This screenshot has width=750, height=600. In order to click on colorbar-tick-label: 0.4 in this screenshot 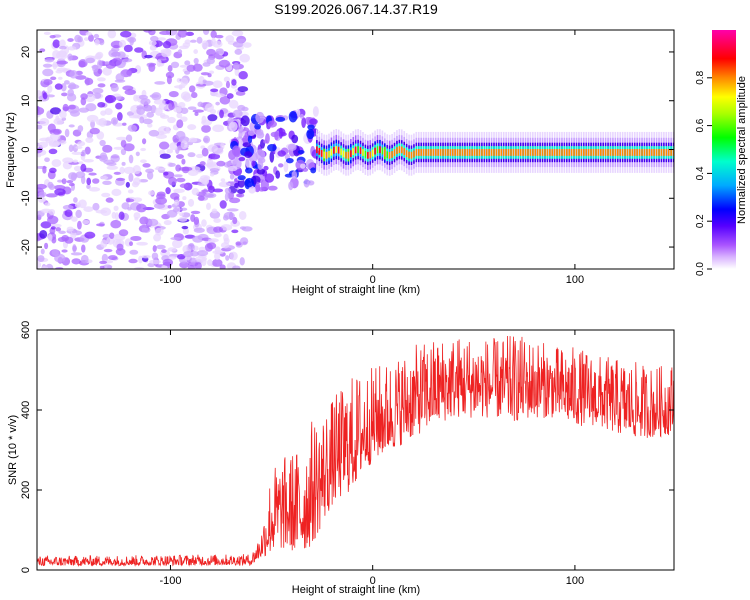, I will do `click(700, 173)`.